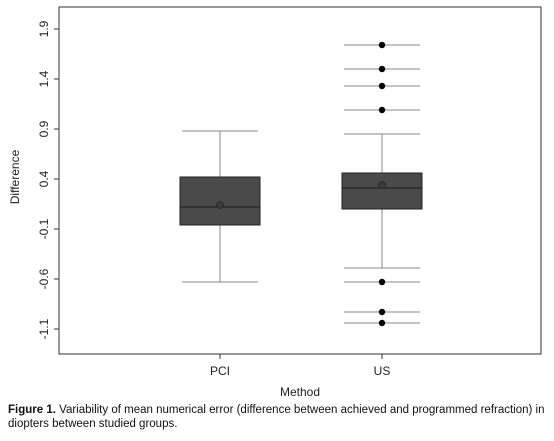  What do you see at coordinates (44, 228) in the screenshot?
I see `y-tick-label: -0.1` at bounding box center [44, 228].